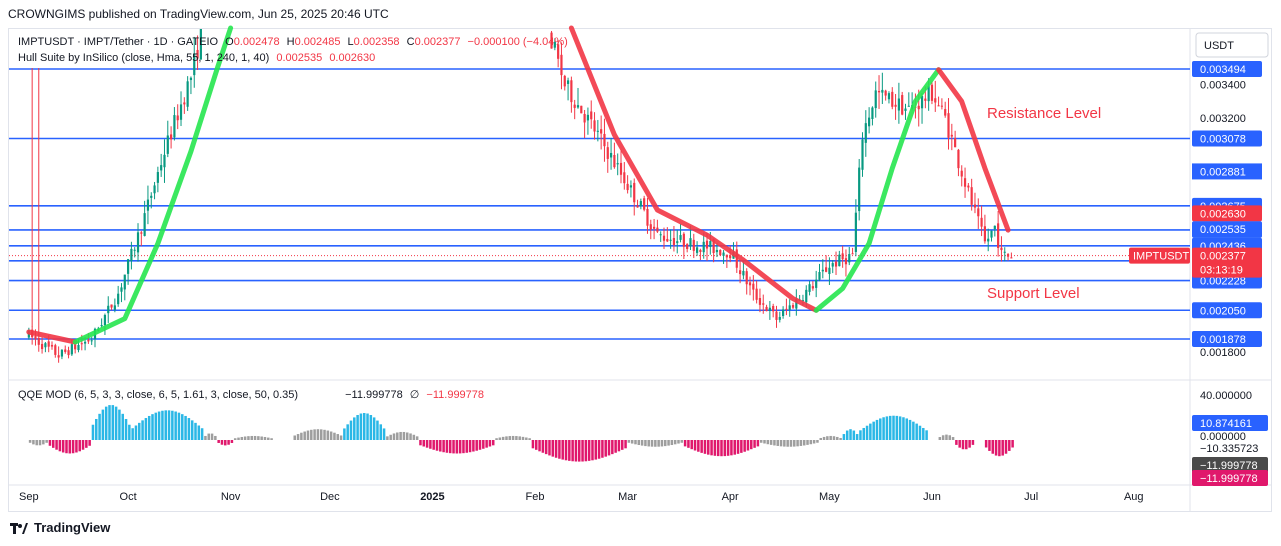  Describe the element at coordinates (352, 58) in the screenshot. I see `indicator-value-2: 0.002630` at that location.